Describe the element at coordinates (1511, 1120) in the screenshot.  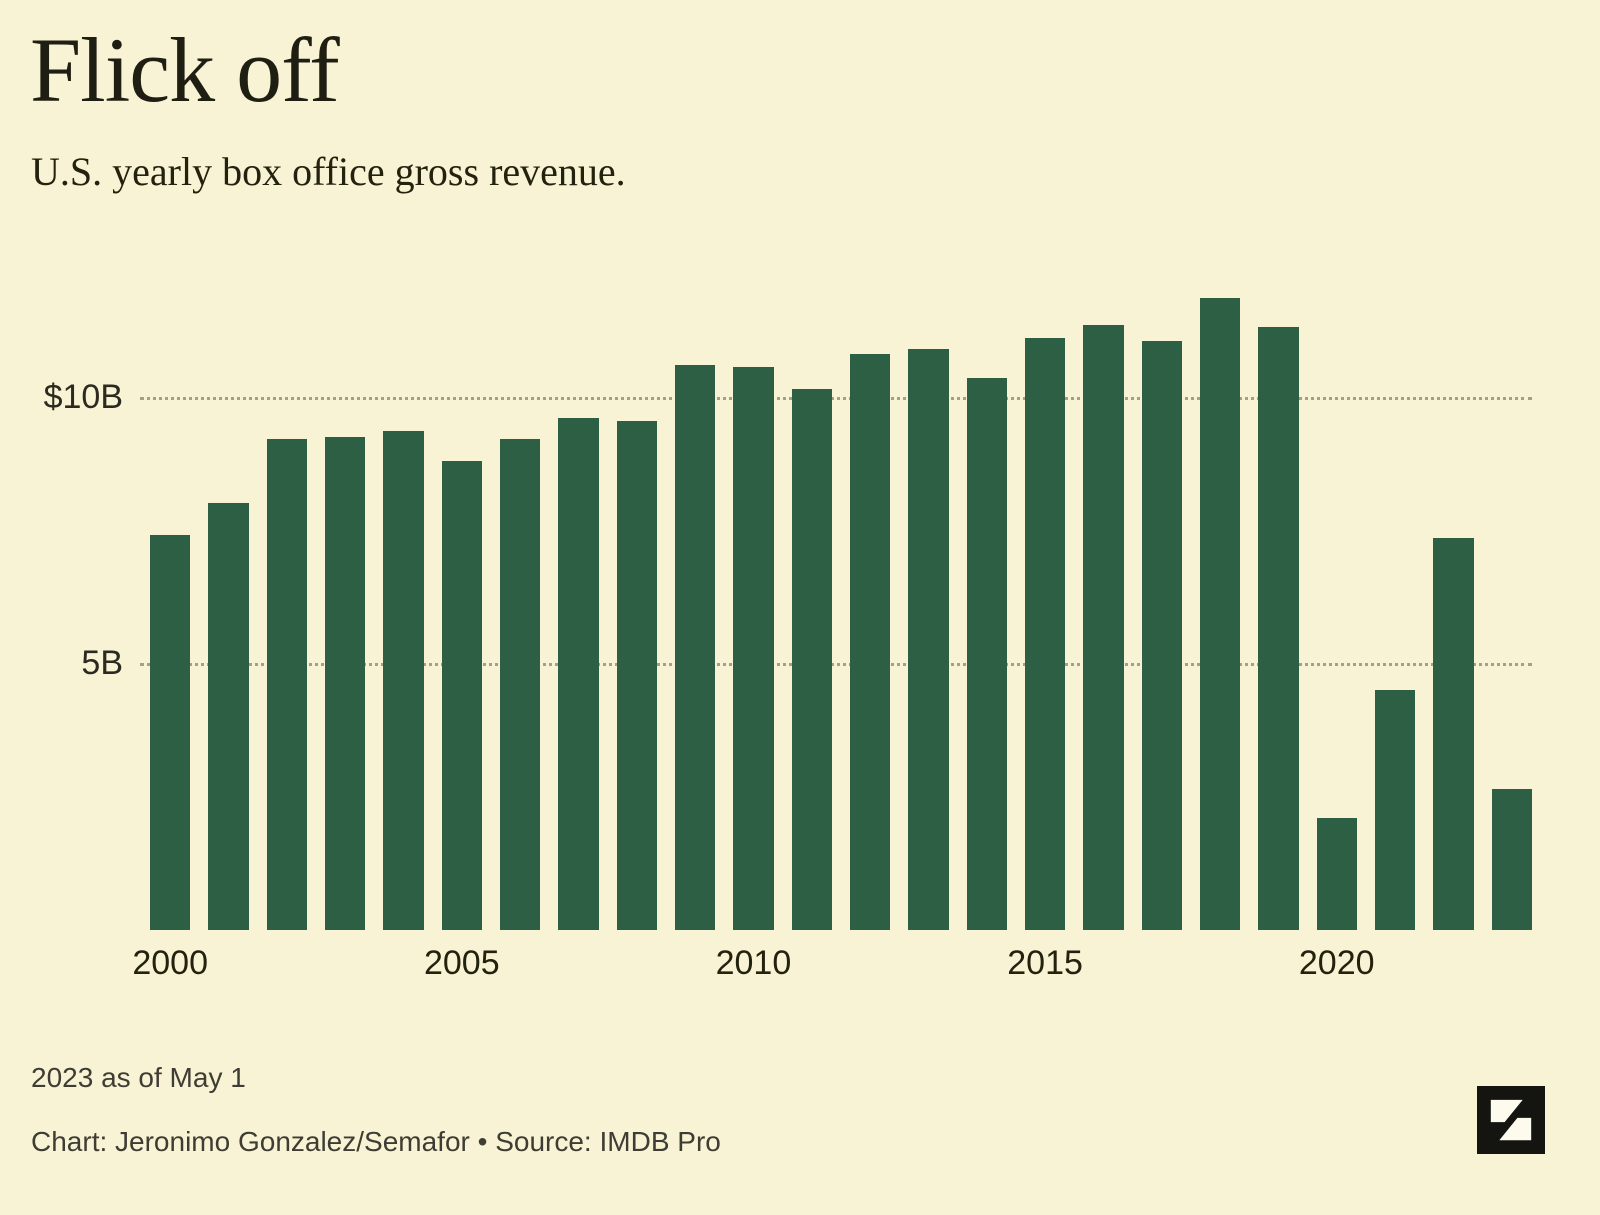
I see `semafor-logo-icon` at that location.